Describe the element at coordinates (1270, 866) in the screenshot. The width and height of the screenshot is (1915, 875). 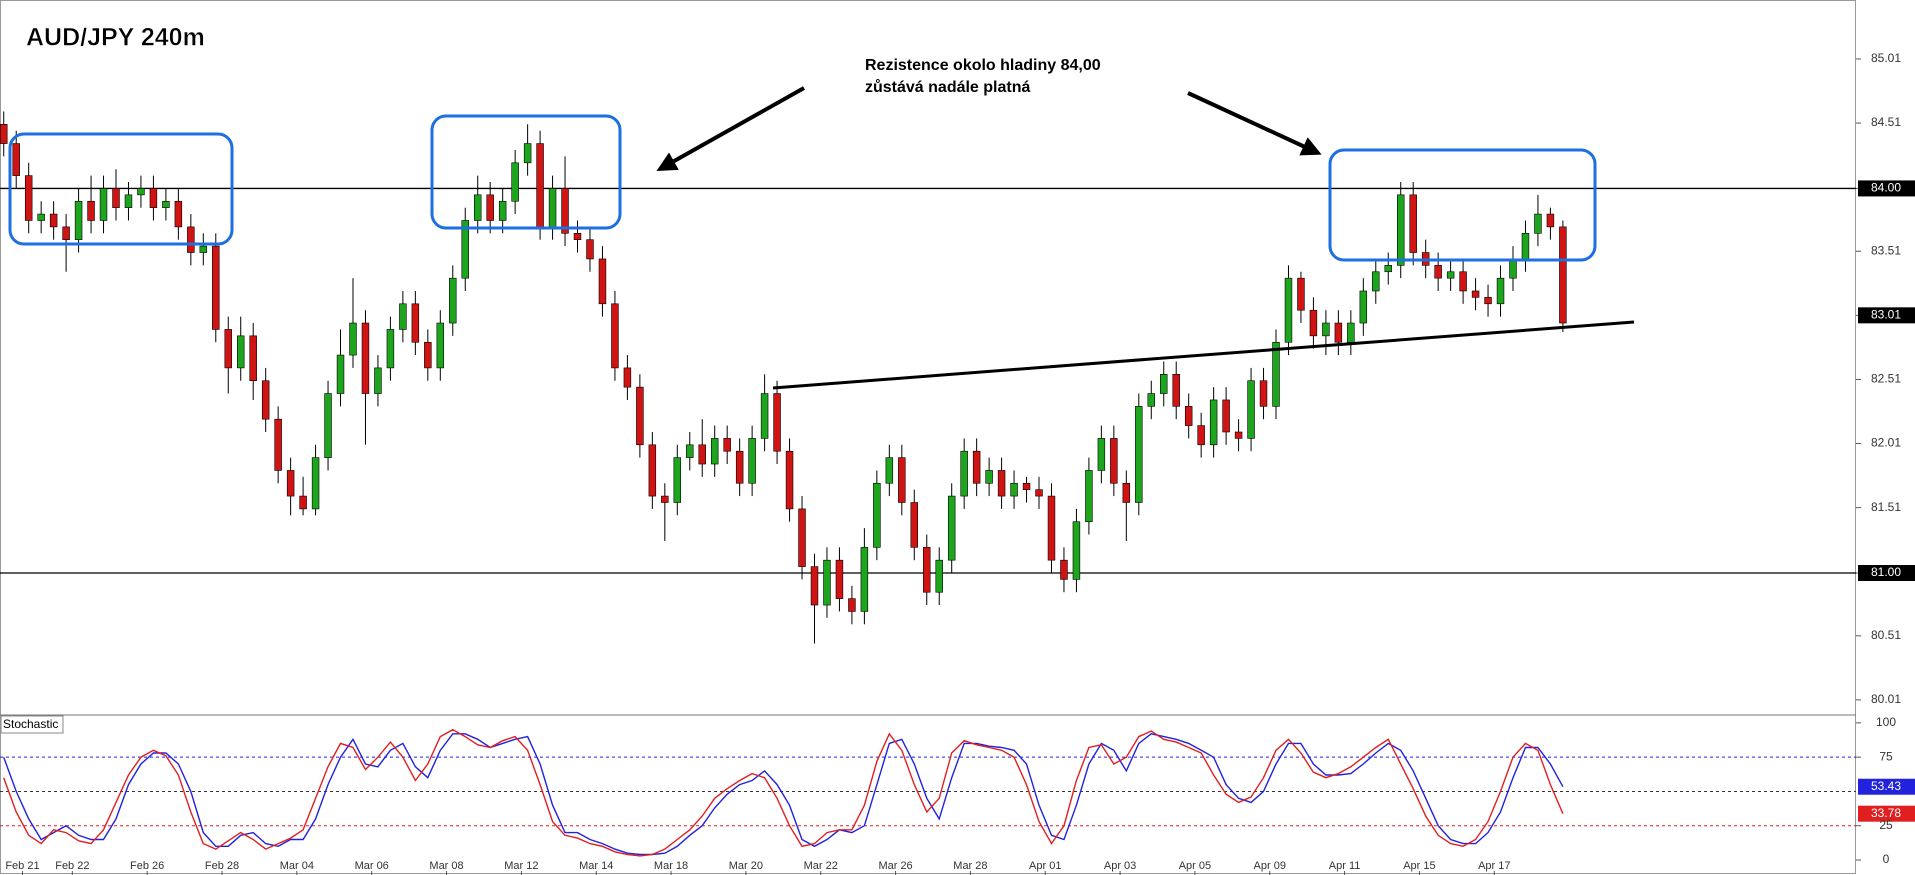
I see `x-tick-label: Apr 09` at that location.